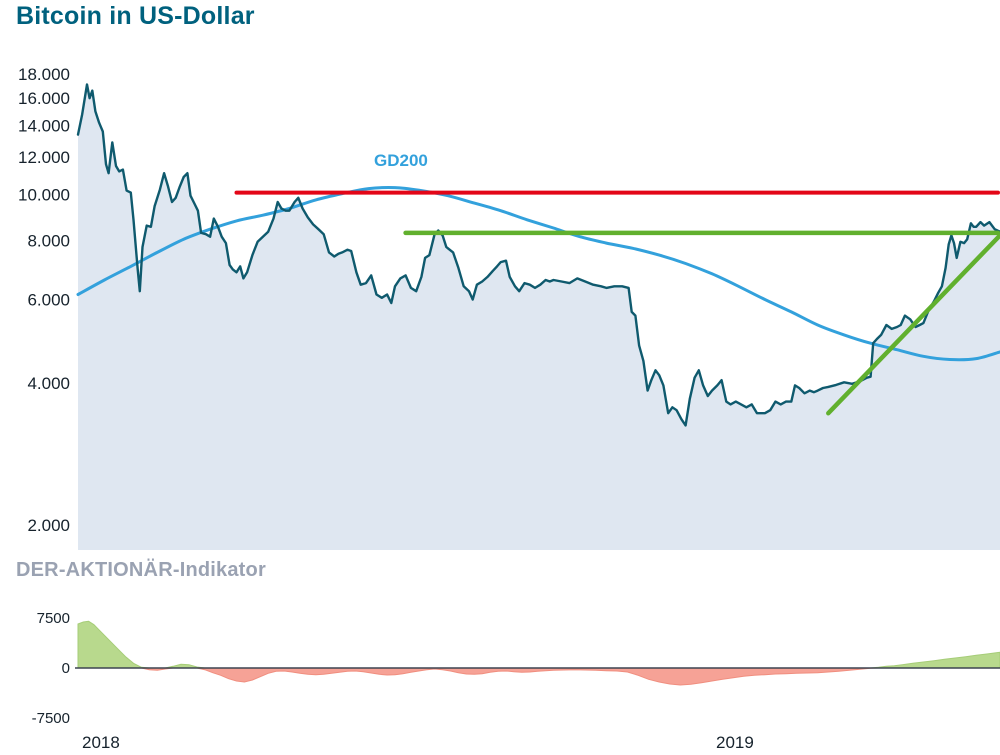 The height and width of the screenshot is (755, 1000). Describe the element at coordinates (48, 241) in the screenshot. I see `main-y-tick-label: 8.000` at that location.